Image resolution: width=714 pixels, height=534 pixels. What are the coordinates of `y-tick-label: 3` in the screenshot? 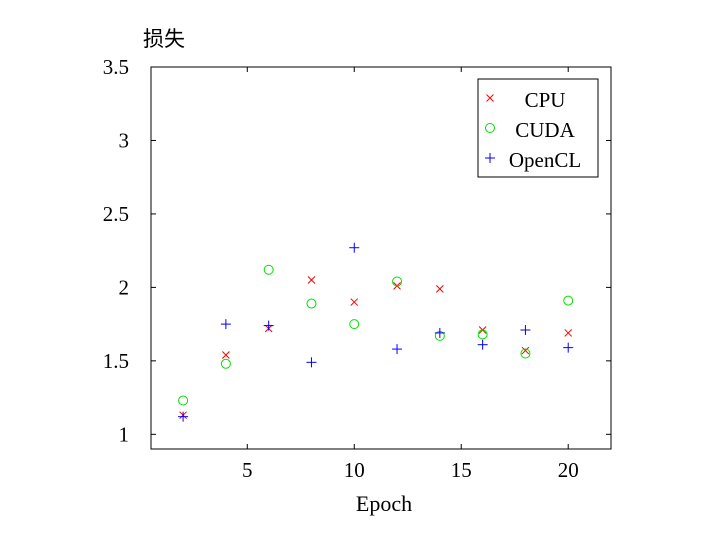 It's located at (124, 140).